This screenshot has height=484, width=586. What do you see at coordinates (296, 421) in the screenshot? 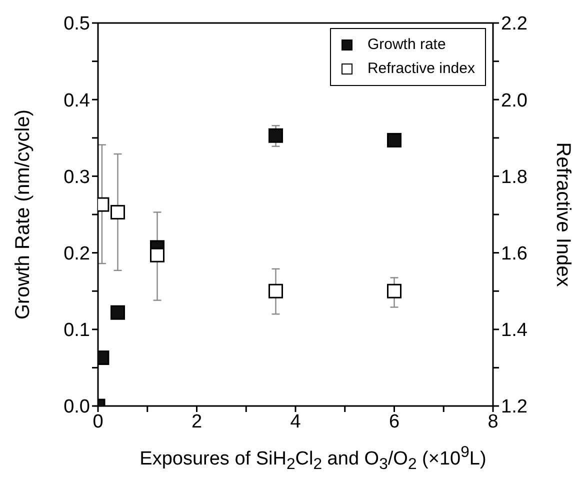
I see `x-tick-label: 4` at bounding box center [296, 421].